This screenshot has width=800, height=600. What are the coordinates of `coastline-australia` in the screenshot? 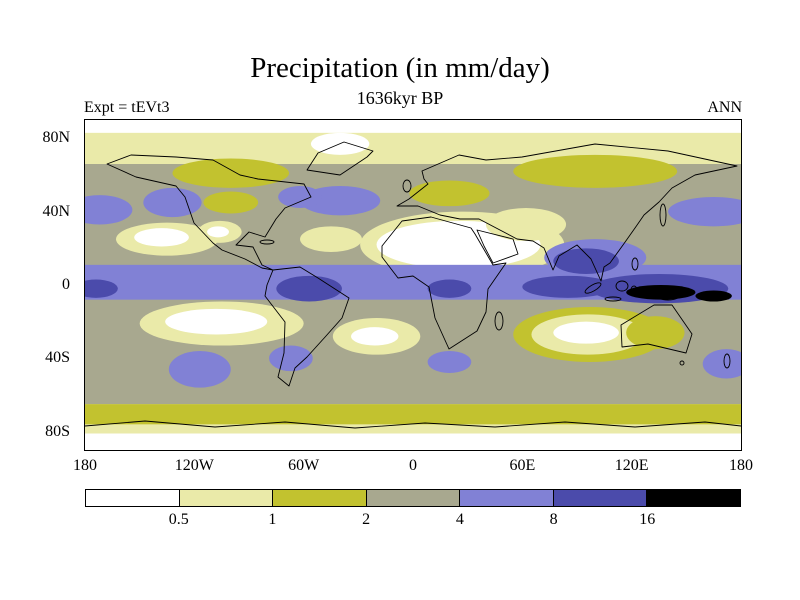 It's located at (656, 329).